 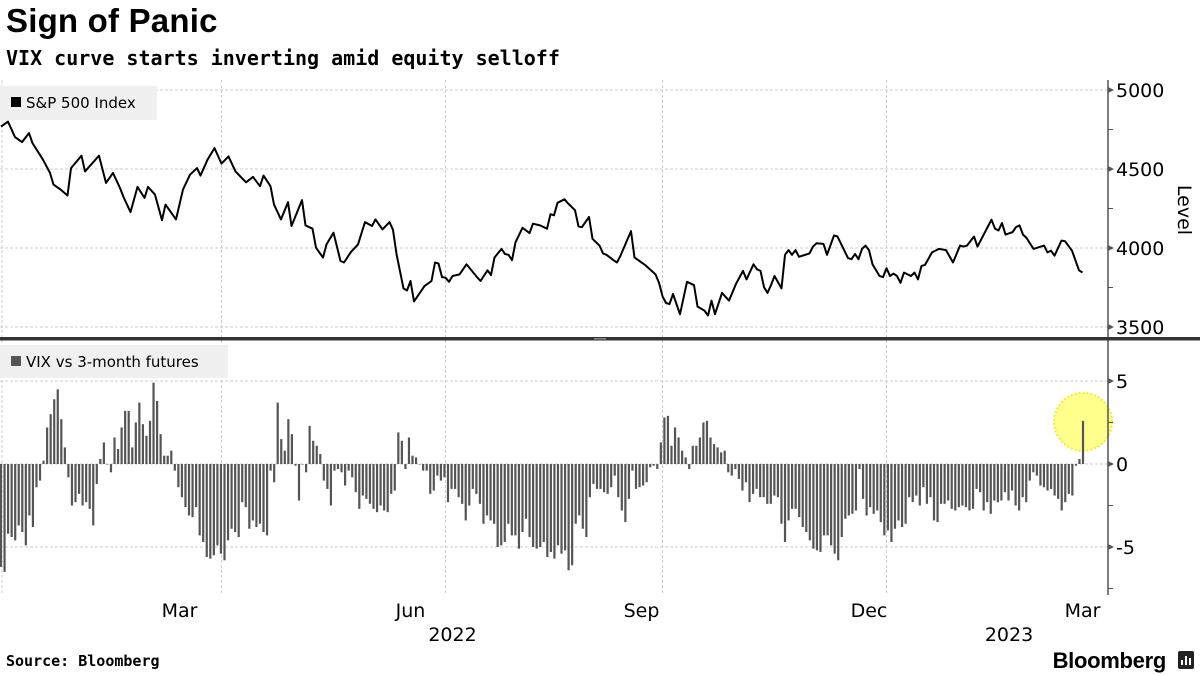 What do you see at coordinates (1140, 170) in the screenshot?
I see `top-ytick-label: 4500` at bounding box center [1140, 170].